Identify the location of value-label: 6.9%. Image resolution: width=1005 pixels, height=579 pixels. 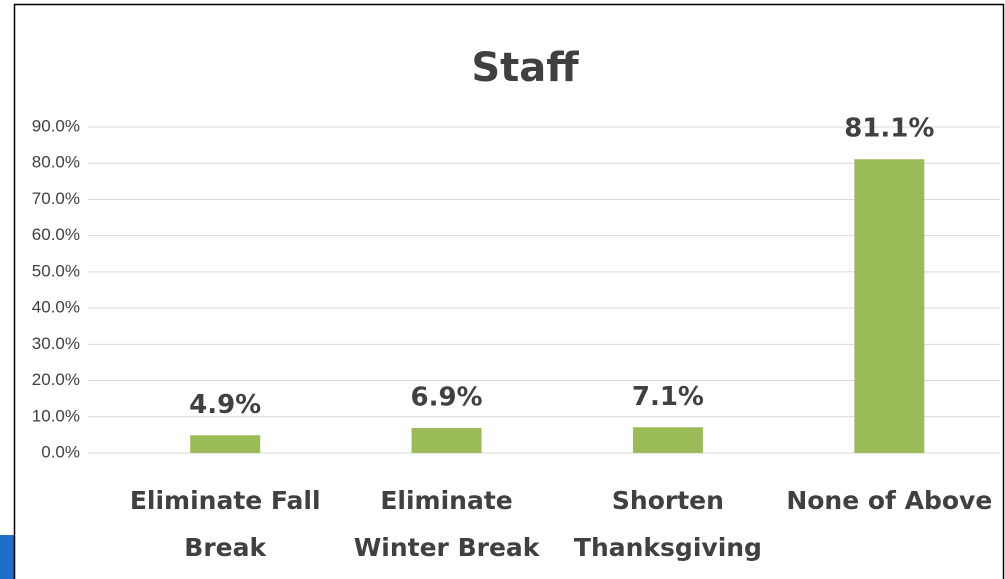
(447, 398).